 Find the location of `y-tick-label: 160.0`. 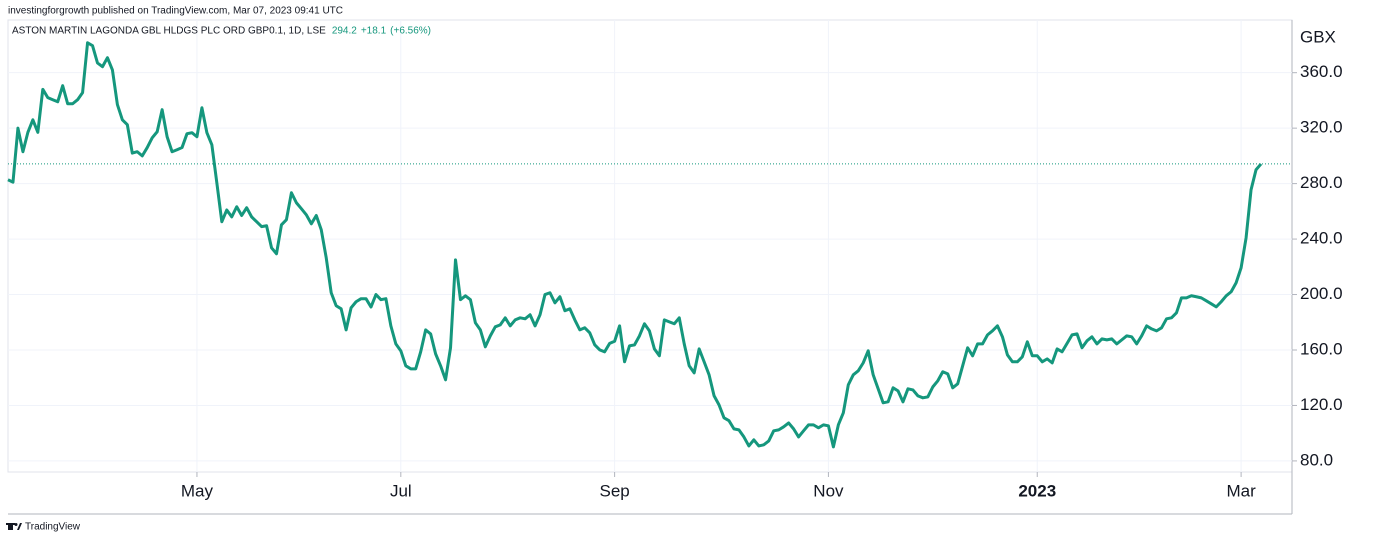

y-tick-label: 160.0 is located at coordinates (1321, 348).